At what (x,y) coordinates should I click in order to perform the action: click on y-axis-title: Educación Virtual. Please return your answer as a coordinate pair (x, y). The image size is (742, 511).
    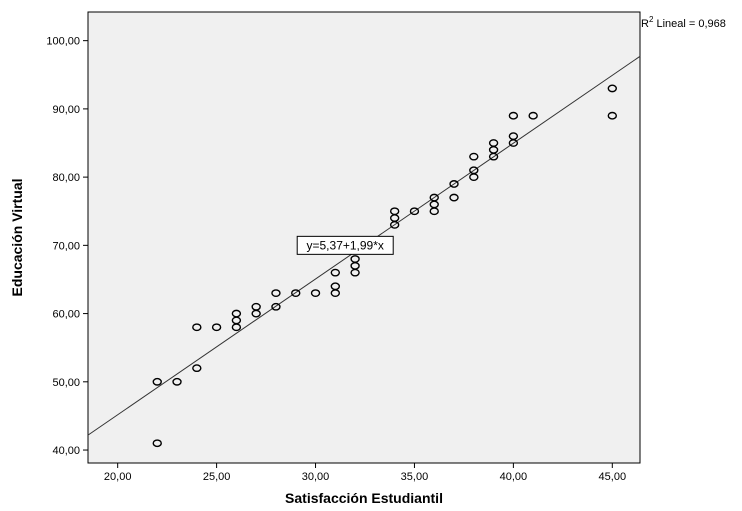
    Looking at the image, I should click on (17, 238).